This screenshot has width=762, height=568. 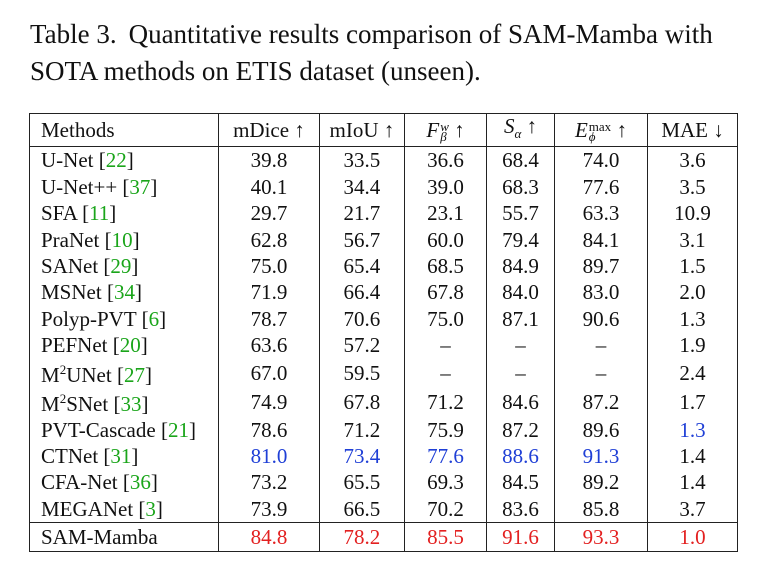 I want to click on value-cell: 78.6, so click(x=269, y=429).